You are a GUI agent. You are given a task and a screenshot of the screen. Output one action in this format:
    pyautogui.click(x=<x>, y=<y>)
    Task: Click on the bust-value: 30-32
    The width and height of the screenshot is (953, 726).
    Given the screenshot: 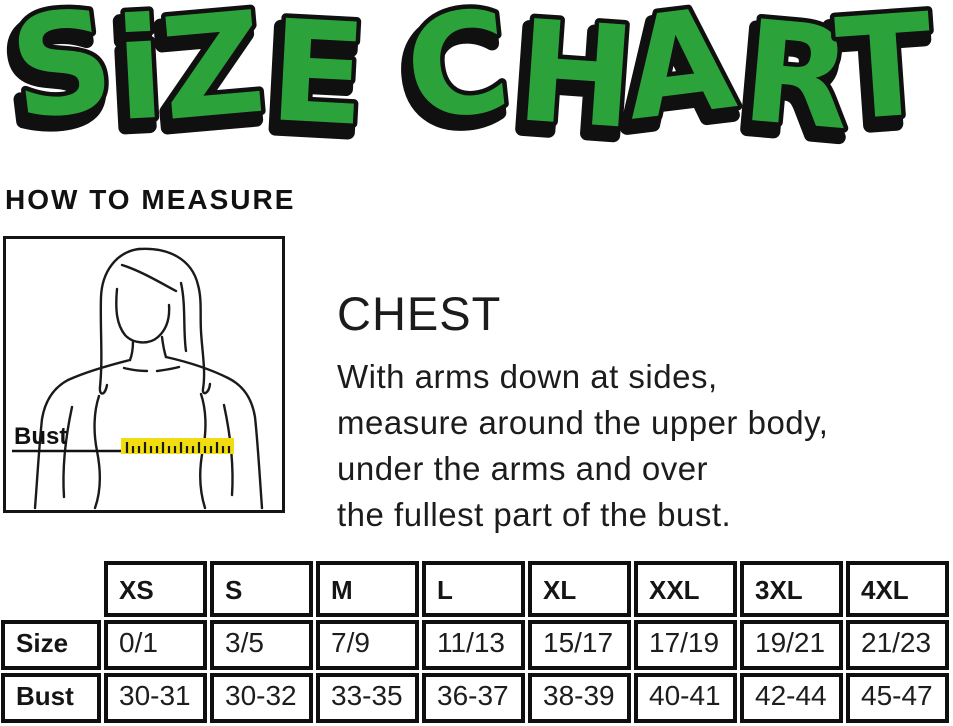 What is the action you would take?
    pyautogui.click(x=261, y=698)
    